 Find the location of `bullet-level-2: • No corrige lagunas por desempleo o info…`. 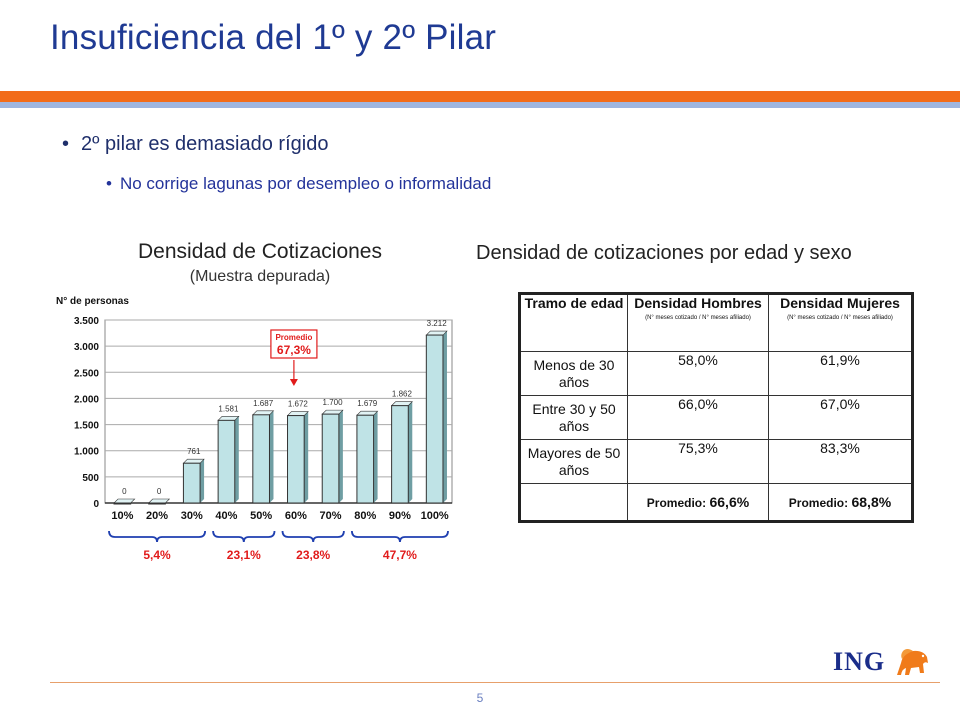

bullet-level-2: • No corrige lagunas por desempleo o info… is located at coordinates (298, 184).